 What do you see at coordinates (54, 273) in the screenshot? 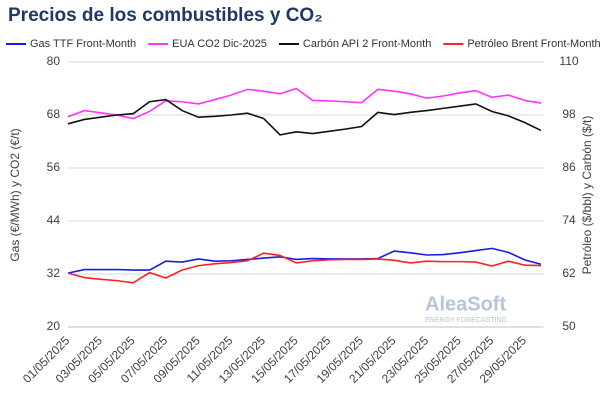
I see `y-tick-label: 32` at bounding box center [54, 273].